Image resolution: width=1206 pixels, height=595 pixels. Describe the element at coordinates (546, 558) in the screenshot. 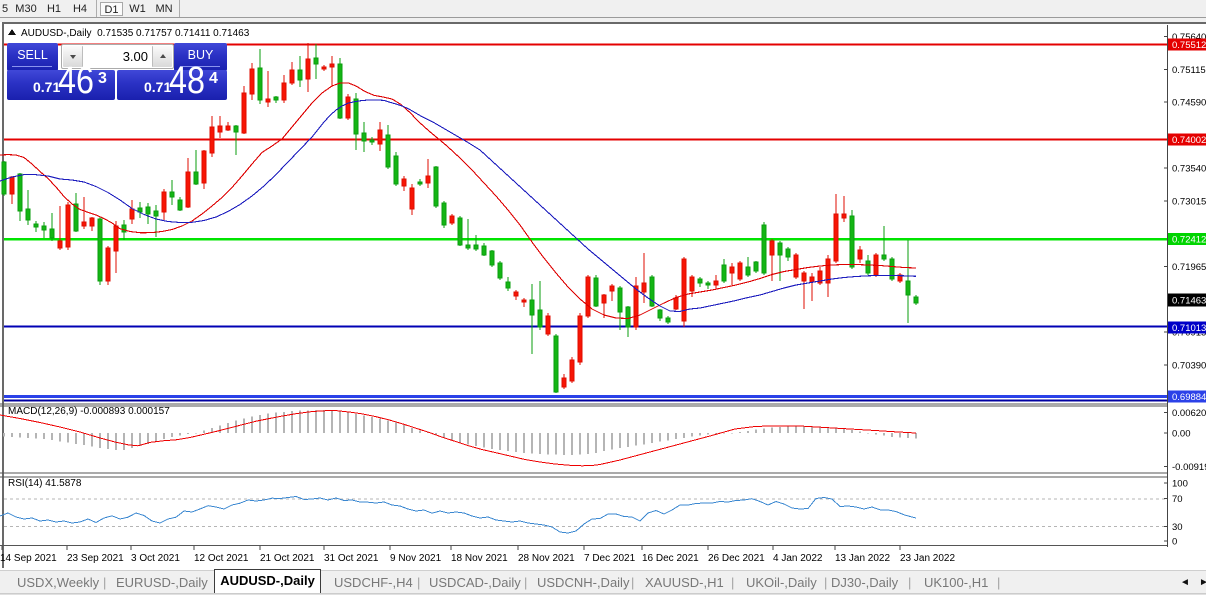

I see `svg-text: 28 Nov 2021` at that location.